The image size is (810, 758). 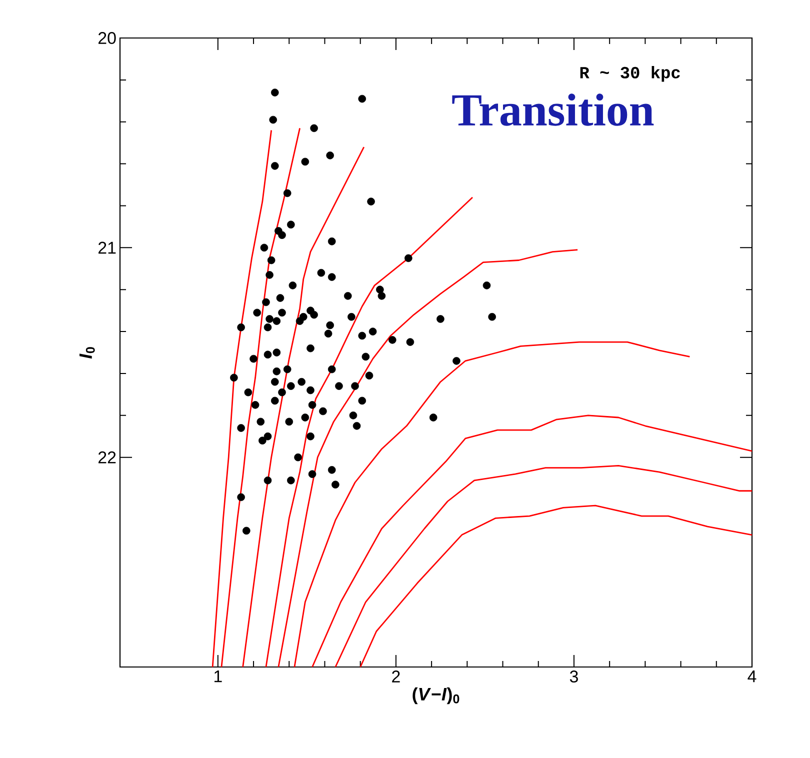 I want to click on x-tick-label: 2, so click(x=396, y=676).